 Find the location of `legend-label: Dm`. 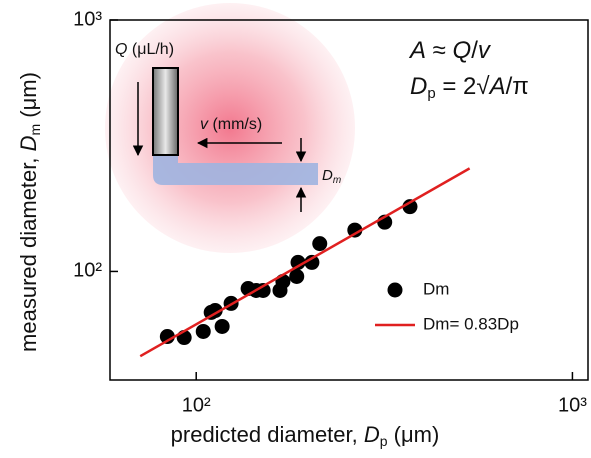

legend-label: Dm is located at coordinates (436, 288).